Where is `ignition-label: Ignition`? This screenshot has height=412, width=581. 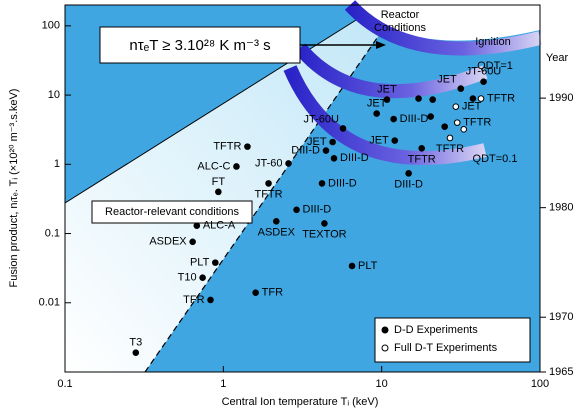 ignition-label: Ignition is located at coordinates (492, 42).